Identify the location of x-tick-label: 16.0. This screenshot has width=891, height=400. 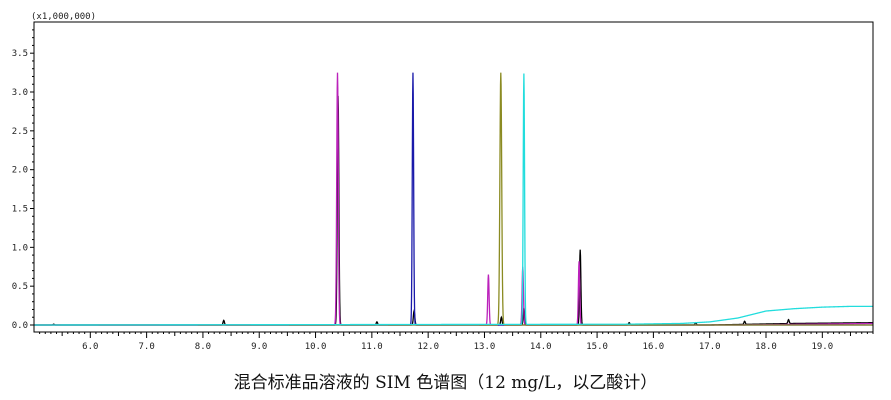
(654, 347).